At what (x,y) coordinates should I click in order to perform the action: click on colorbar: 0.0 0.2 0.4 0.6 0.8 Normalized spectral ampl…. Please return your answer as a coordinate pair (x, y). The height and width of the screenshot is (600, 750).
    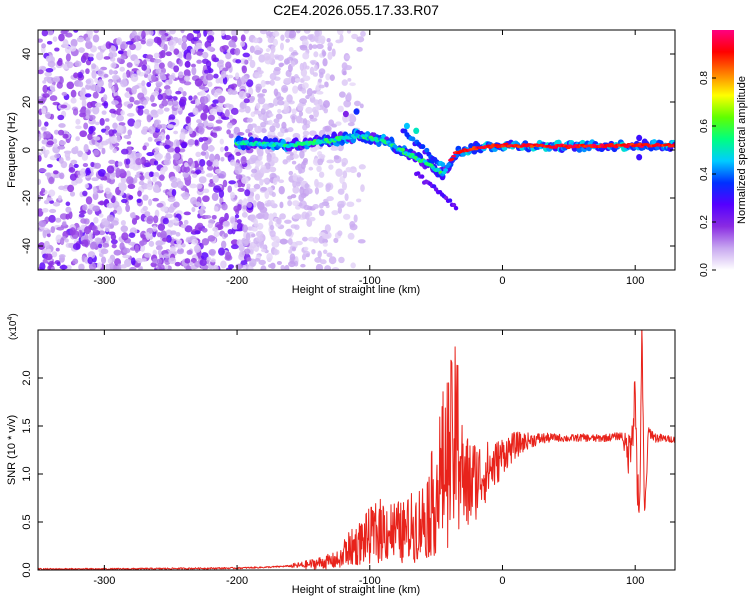
    Looking at the image, I should click on (723, 153).